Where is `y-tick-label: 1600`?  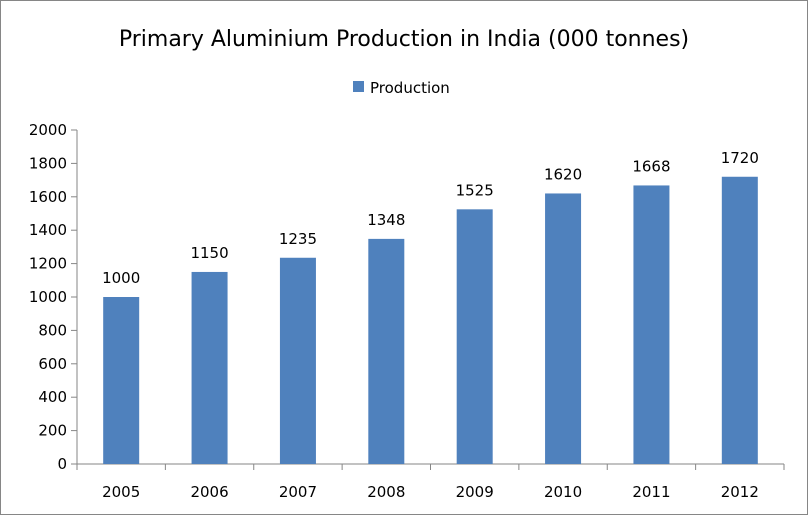
y-tick-label: 1600 is located at coordinates (48, 197).